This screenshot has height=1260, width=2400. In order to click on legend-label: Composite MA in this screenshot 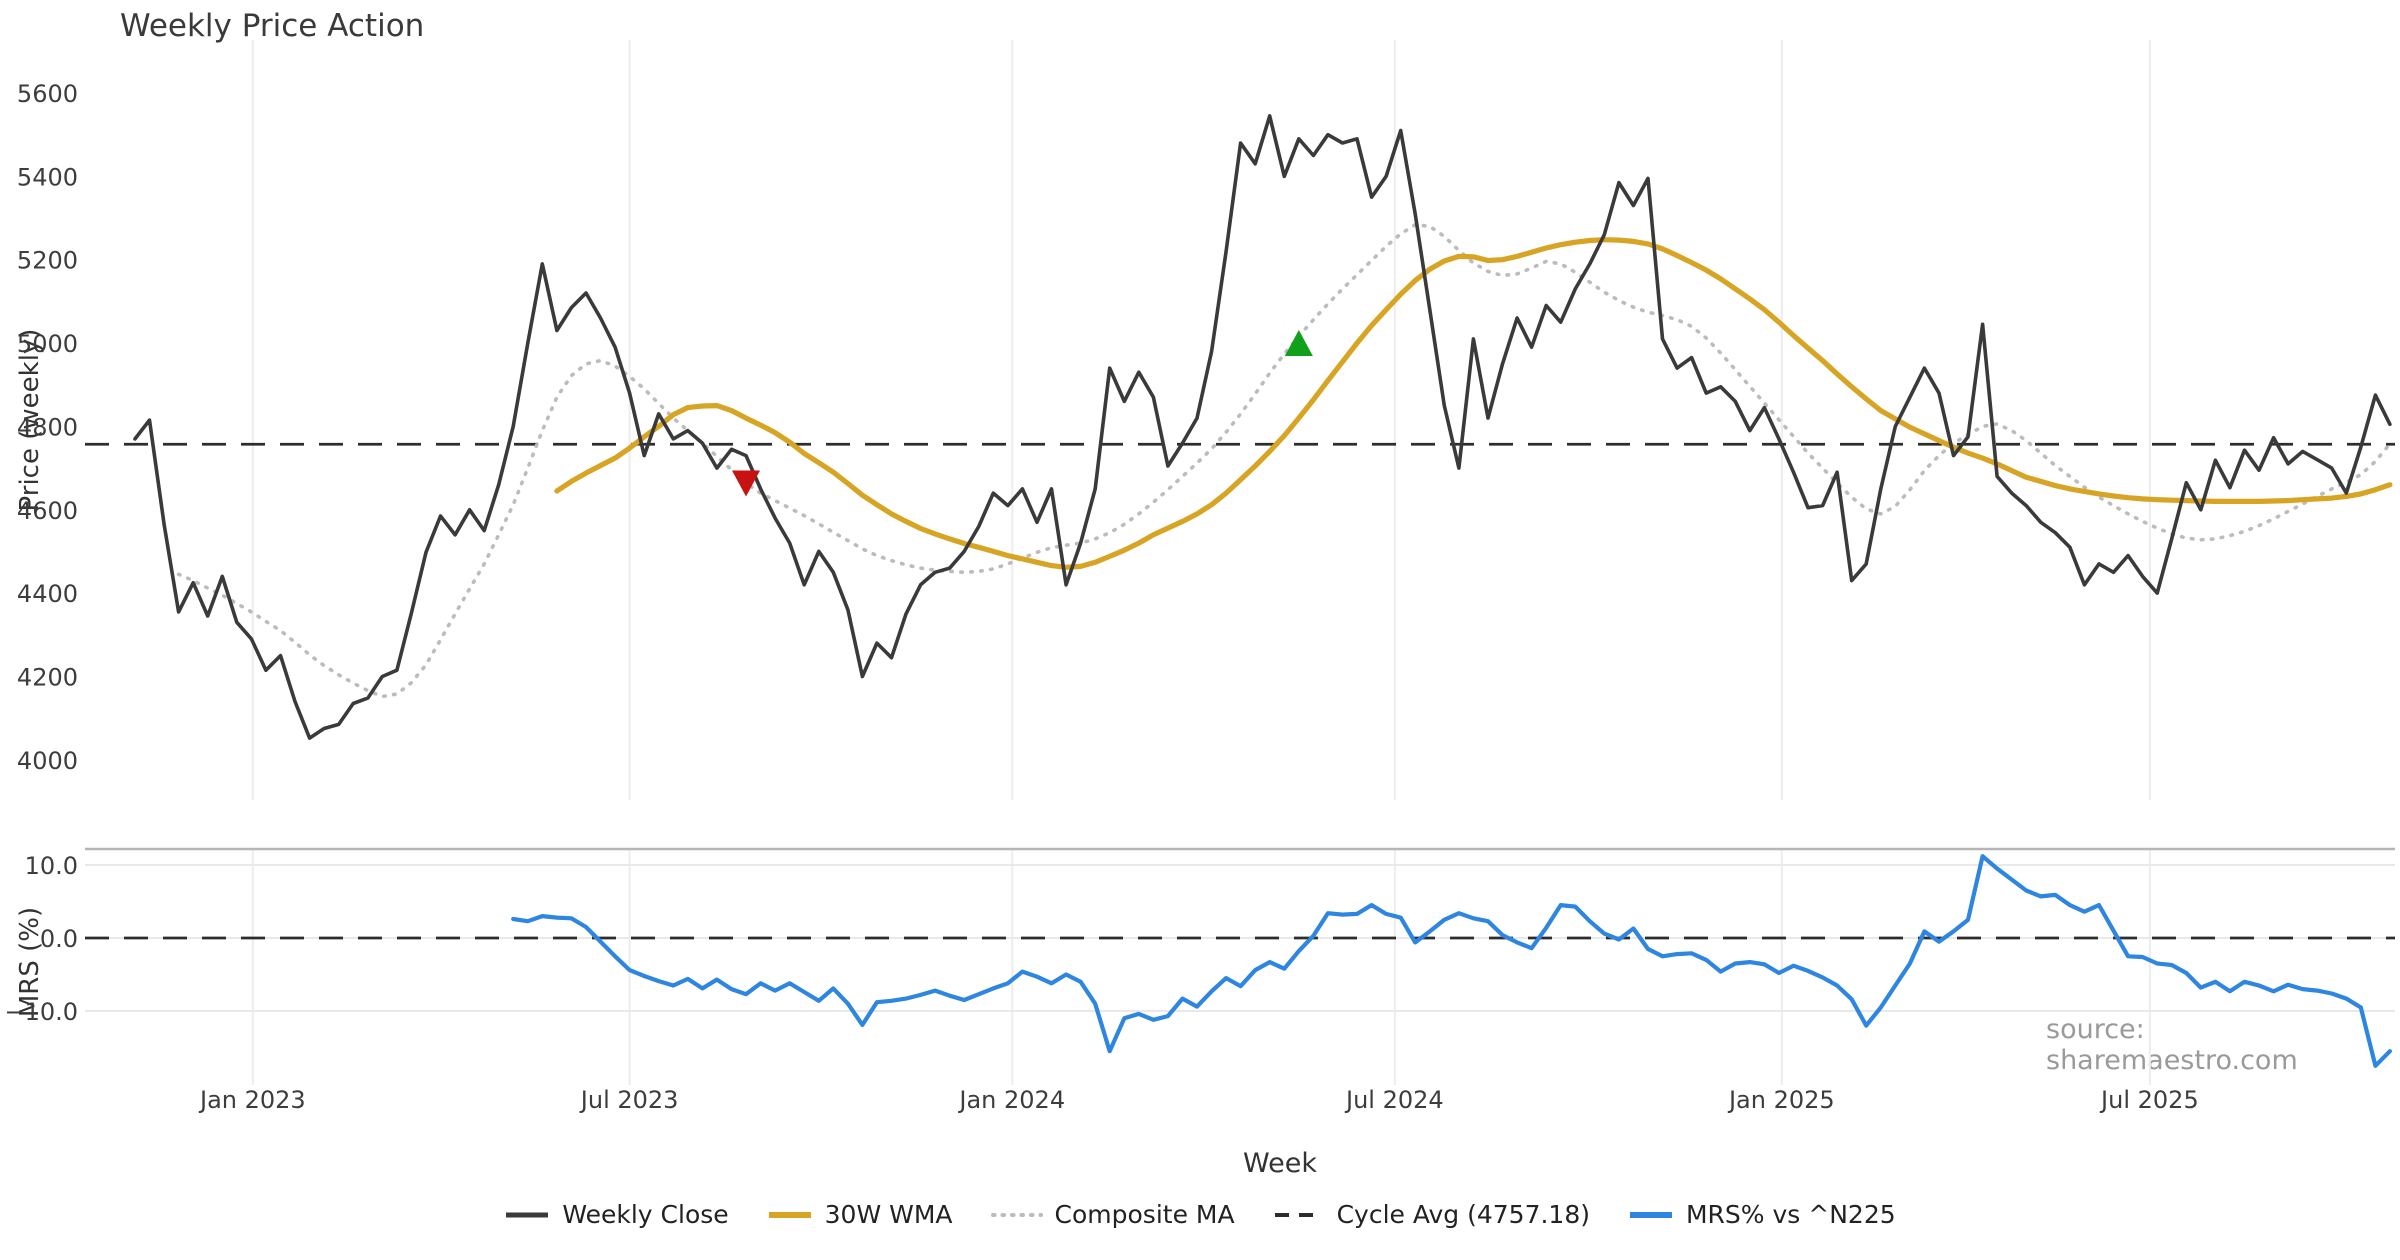, I will do `click(1144, 1214)`.